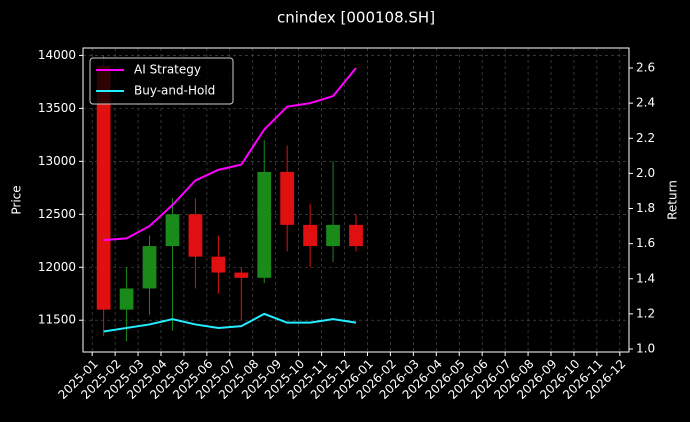  What do you see at coordinates (645, 138) in the screenshot?
I see `y2-tick-label: 2.2` at bounding box center [645, 138].